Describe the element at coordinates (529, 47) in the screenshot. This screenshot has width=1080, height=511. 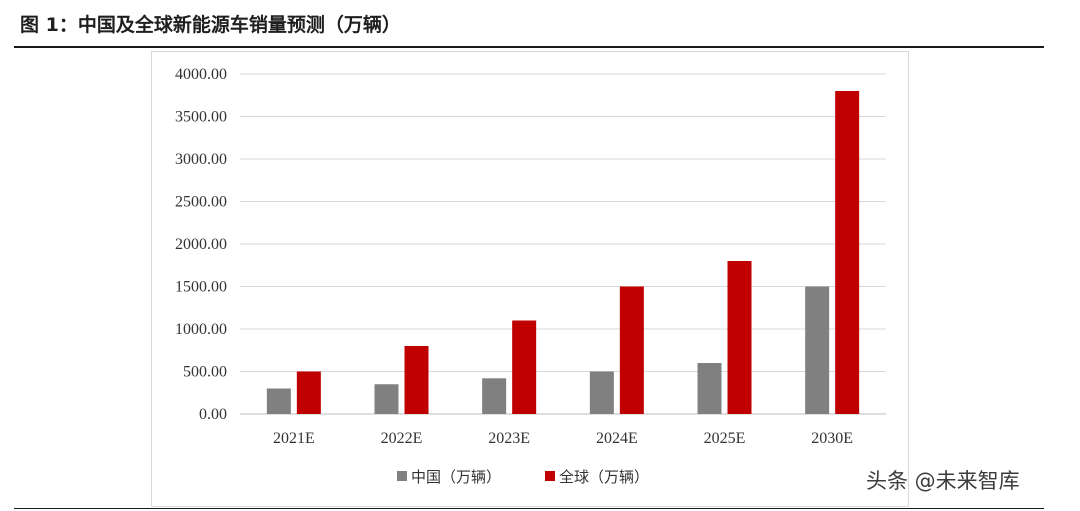
I see `top-rule` at that location.